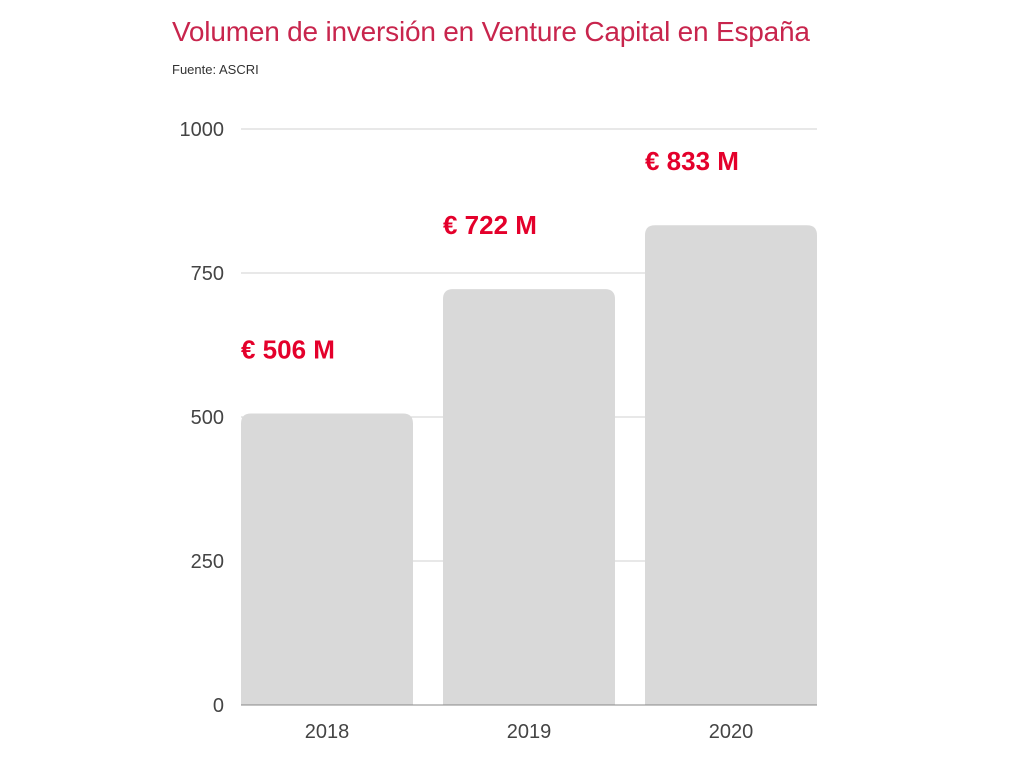 Image resolution: width=1024 pixels, height=768 pixels. Describe the element at coordinates (327, 732) in the screenshot. I see `x-tick-label: 2018` at that location.